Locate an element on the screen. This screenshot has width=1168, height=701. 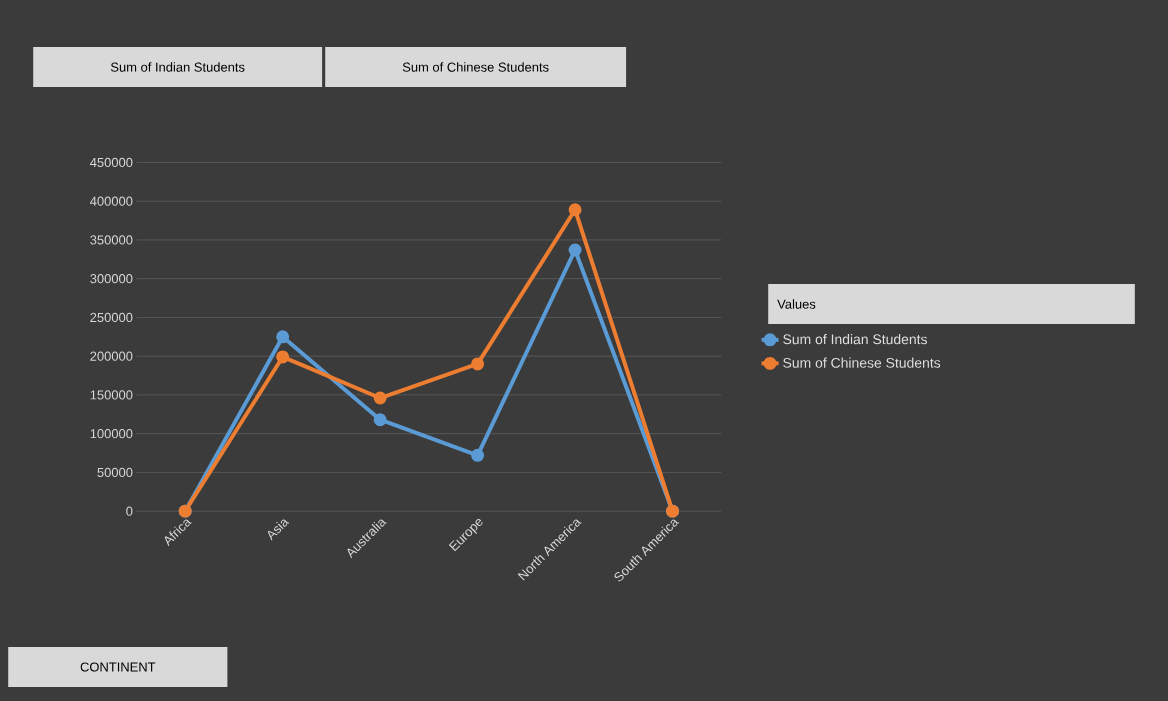
y-tick-label: 350000 is located at coordinates (111, 240).